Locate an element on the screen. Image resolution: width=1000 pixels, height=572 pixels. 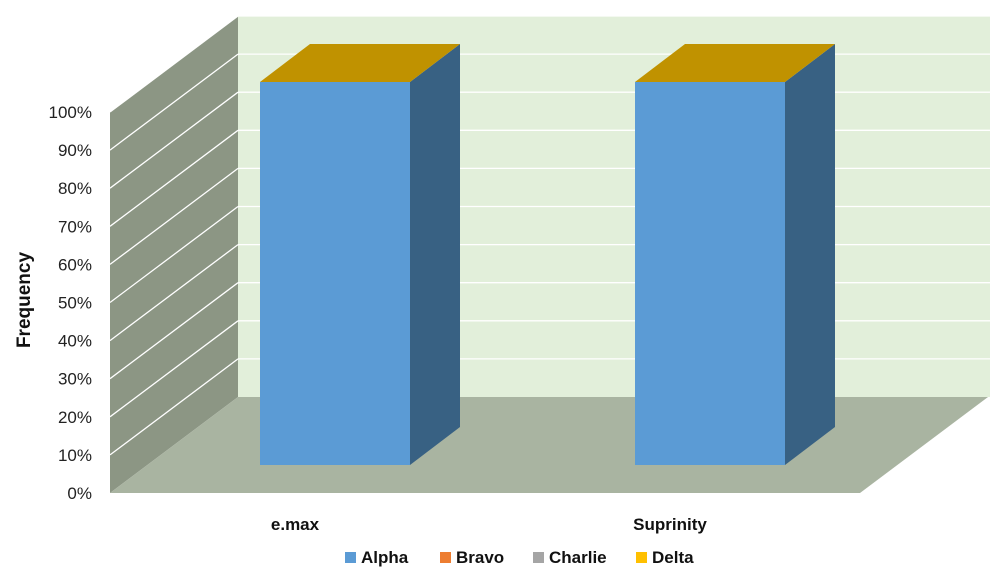
legend-label: Charlie is located at coordinates (578, 557).